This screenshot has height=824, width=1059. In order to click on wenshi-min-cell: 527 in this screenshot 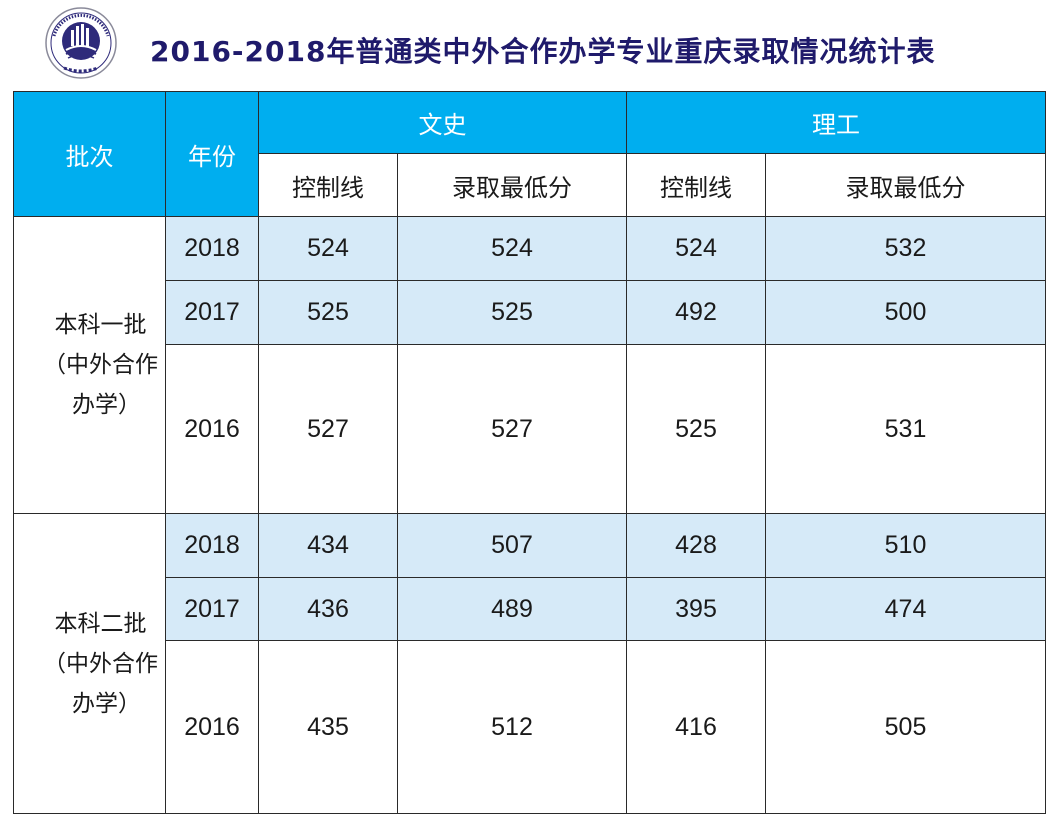, I will do `click(512, 429)`.